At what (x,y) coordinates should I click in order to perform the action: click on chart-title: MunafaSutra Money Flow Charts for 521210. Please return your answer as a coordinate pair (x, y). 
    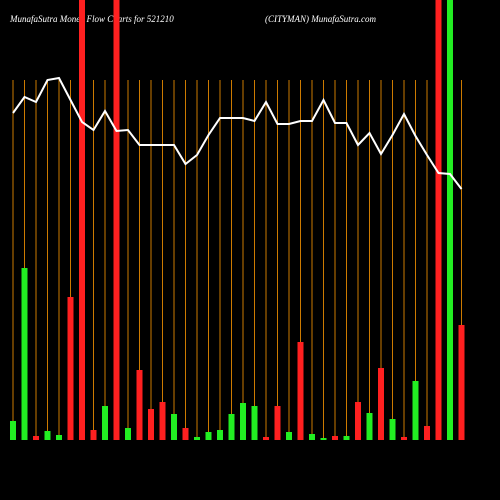
    Looking at the image, I should click on (91, 19).